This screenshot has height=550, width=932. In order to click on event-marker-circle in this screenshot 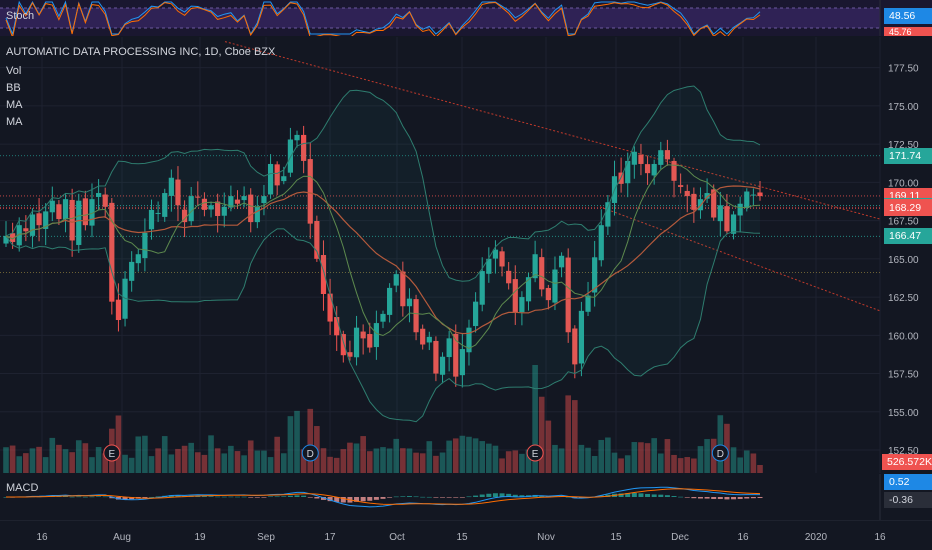, I will do `click(310, 453)`.